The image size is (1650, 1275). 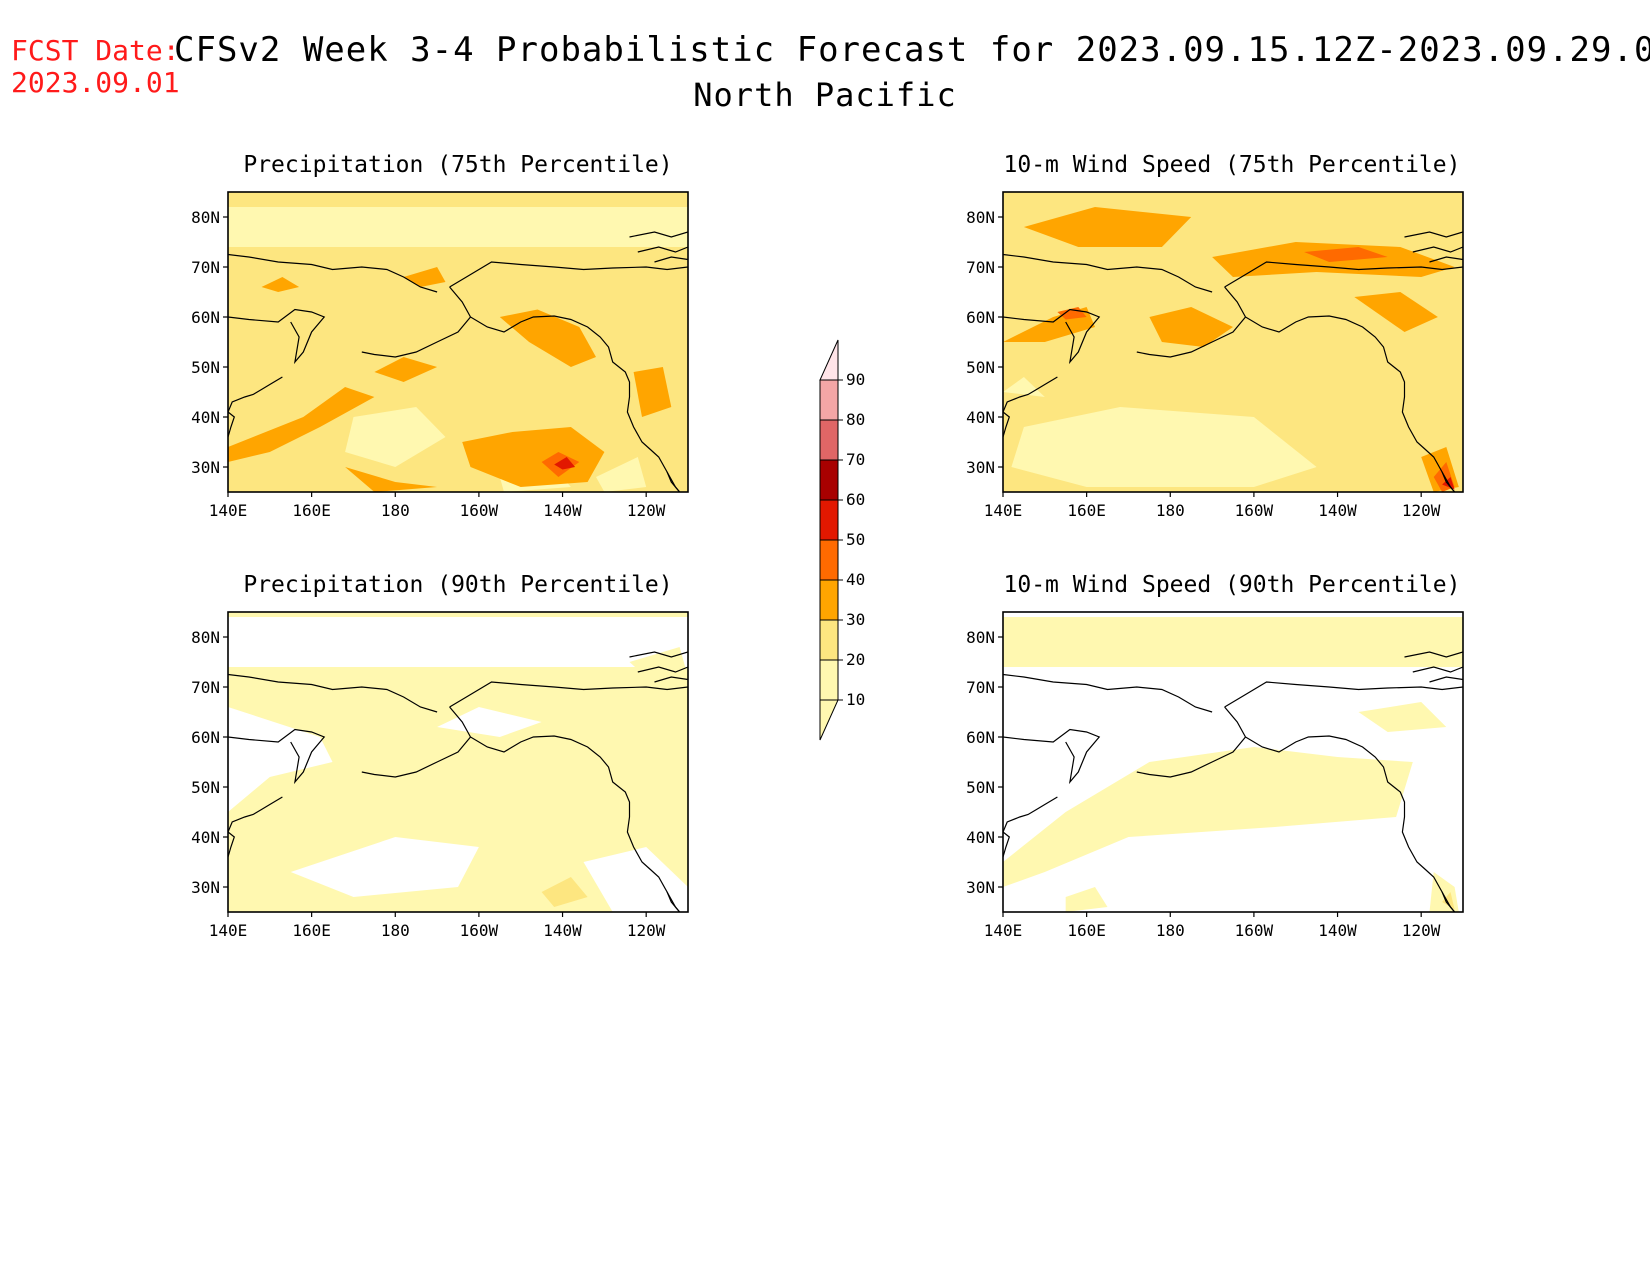 What do you see at coordinates (1086, 510) in the screenshot?
I see `lon-tick-label: 160E` at bounding box center [1086, 510].